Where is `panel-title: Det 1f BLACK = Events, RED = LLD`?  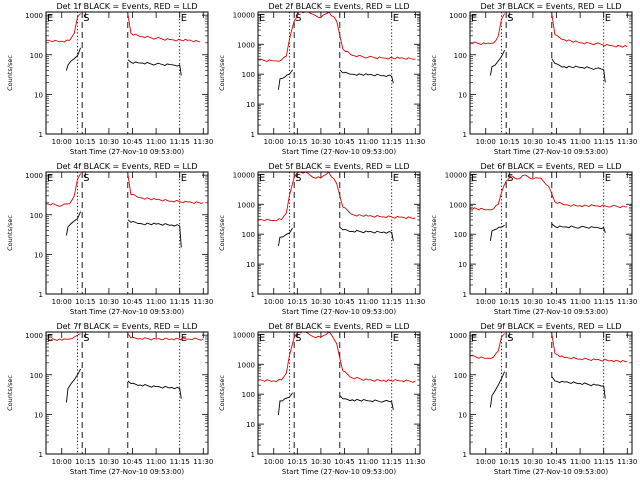
panel-title: Det 1f BLACK = Events, RED = LLD is located at coordinates (126, 6).